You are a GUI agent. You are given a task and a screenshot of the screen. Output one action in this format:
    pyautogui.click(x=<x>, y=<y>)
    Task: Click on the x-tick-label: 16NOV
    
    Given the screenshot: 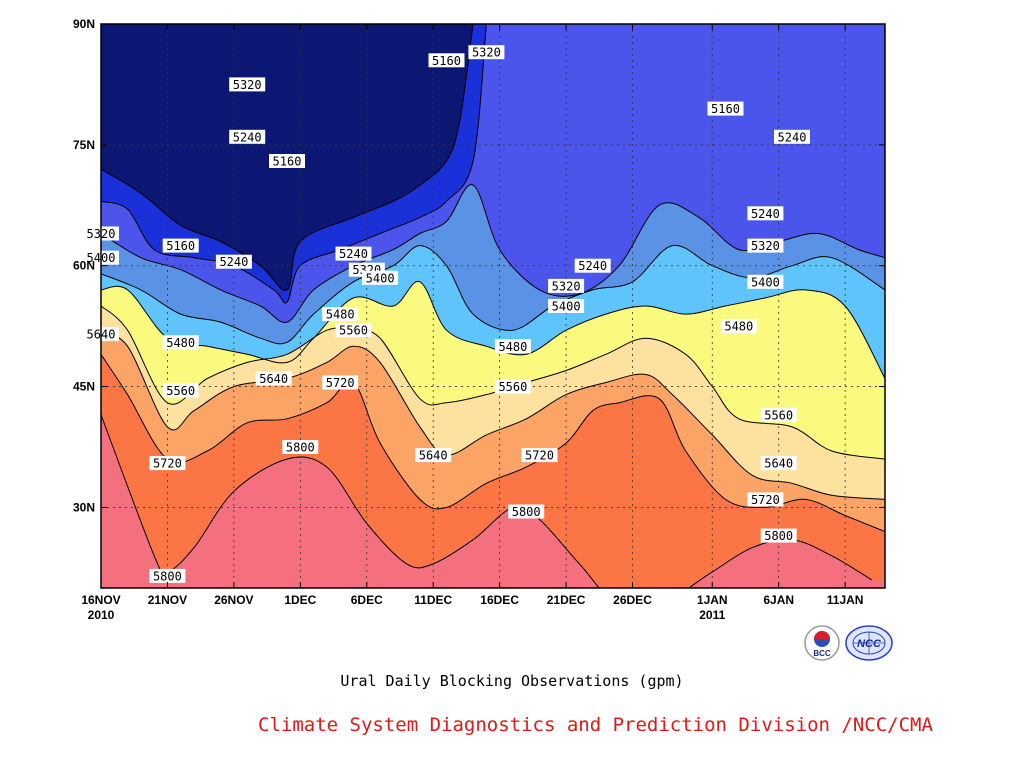 What is the action you would take?
    pyautogui.click(x=100, y=600)
    